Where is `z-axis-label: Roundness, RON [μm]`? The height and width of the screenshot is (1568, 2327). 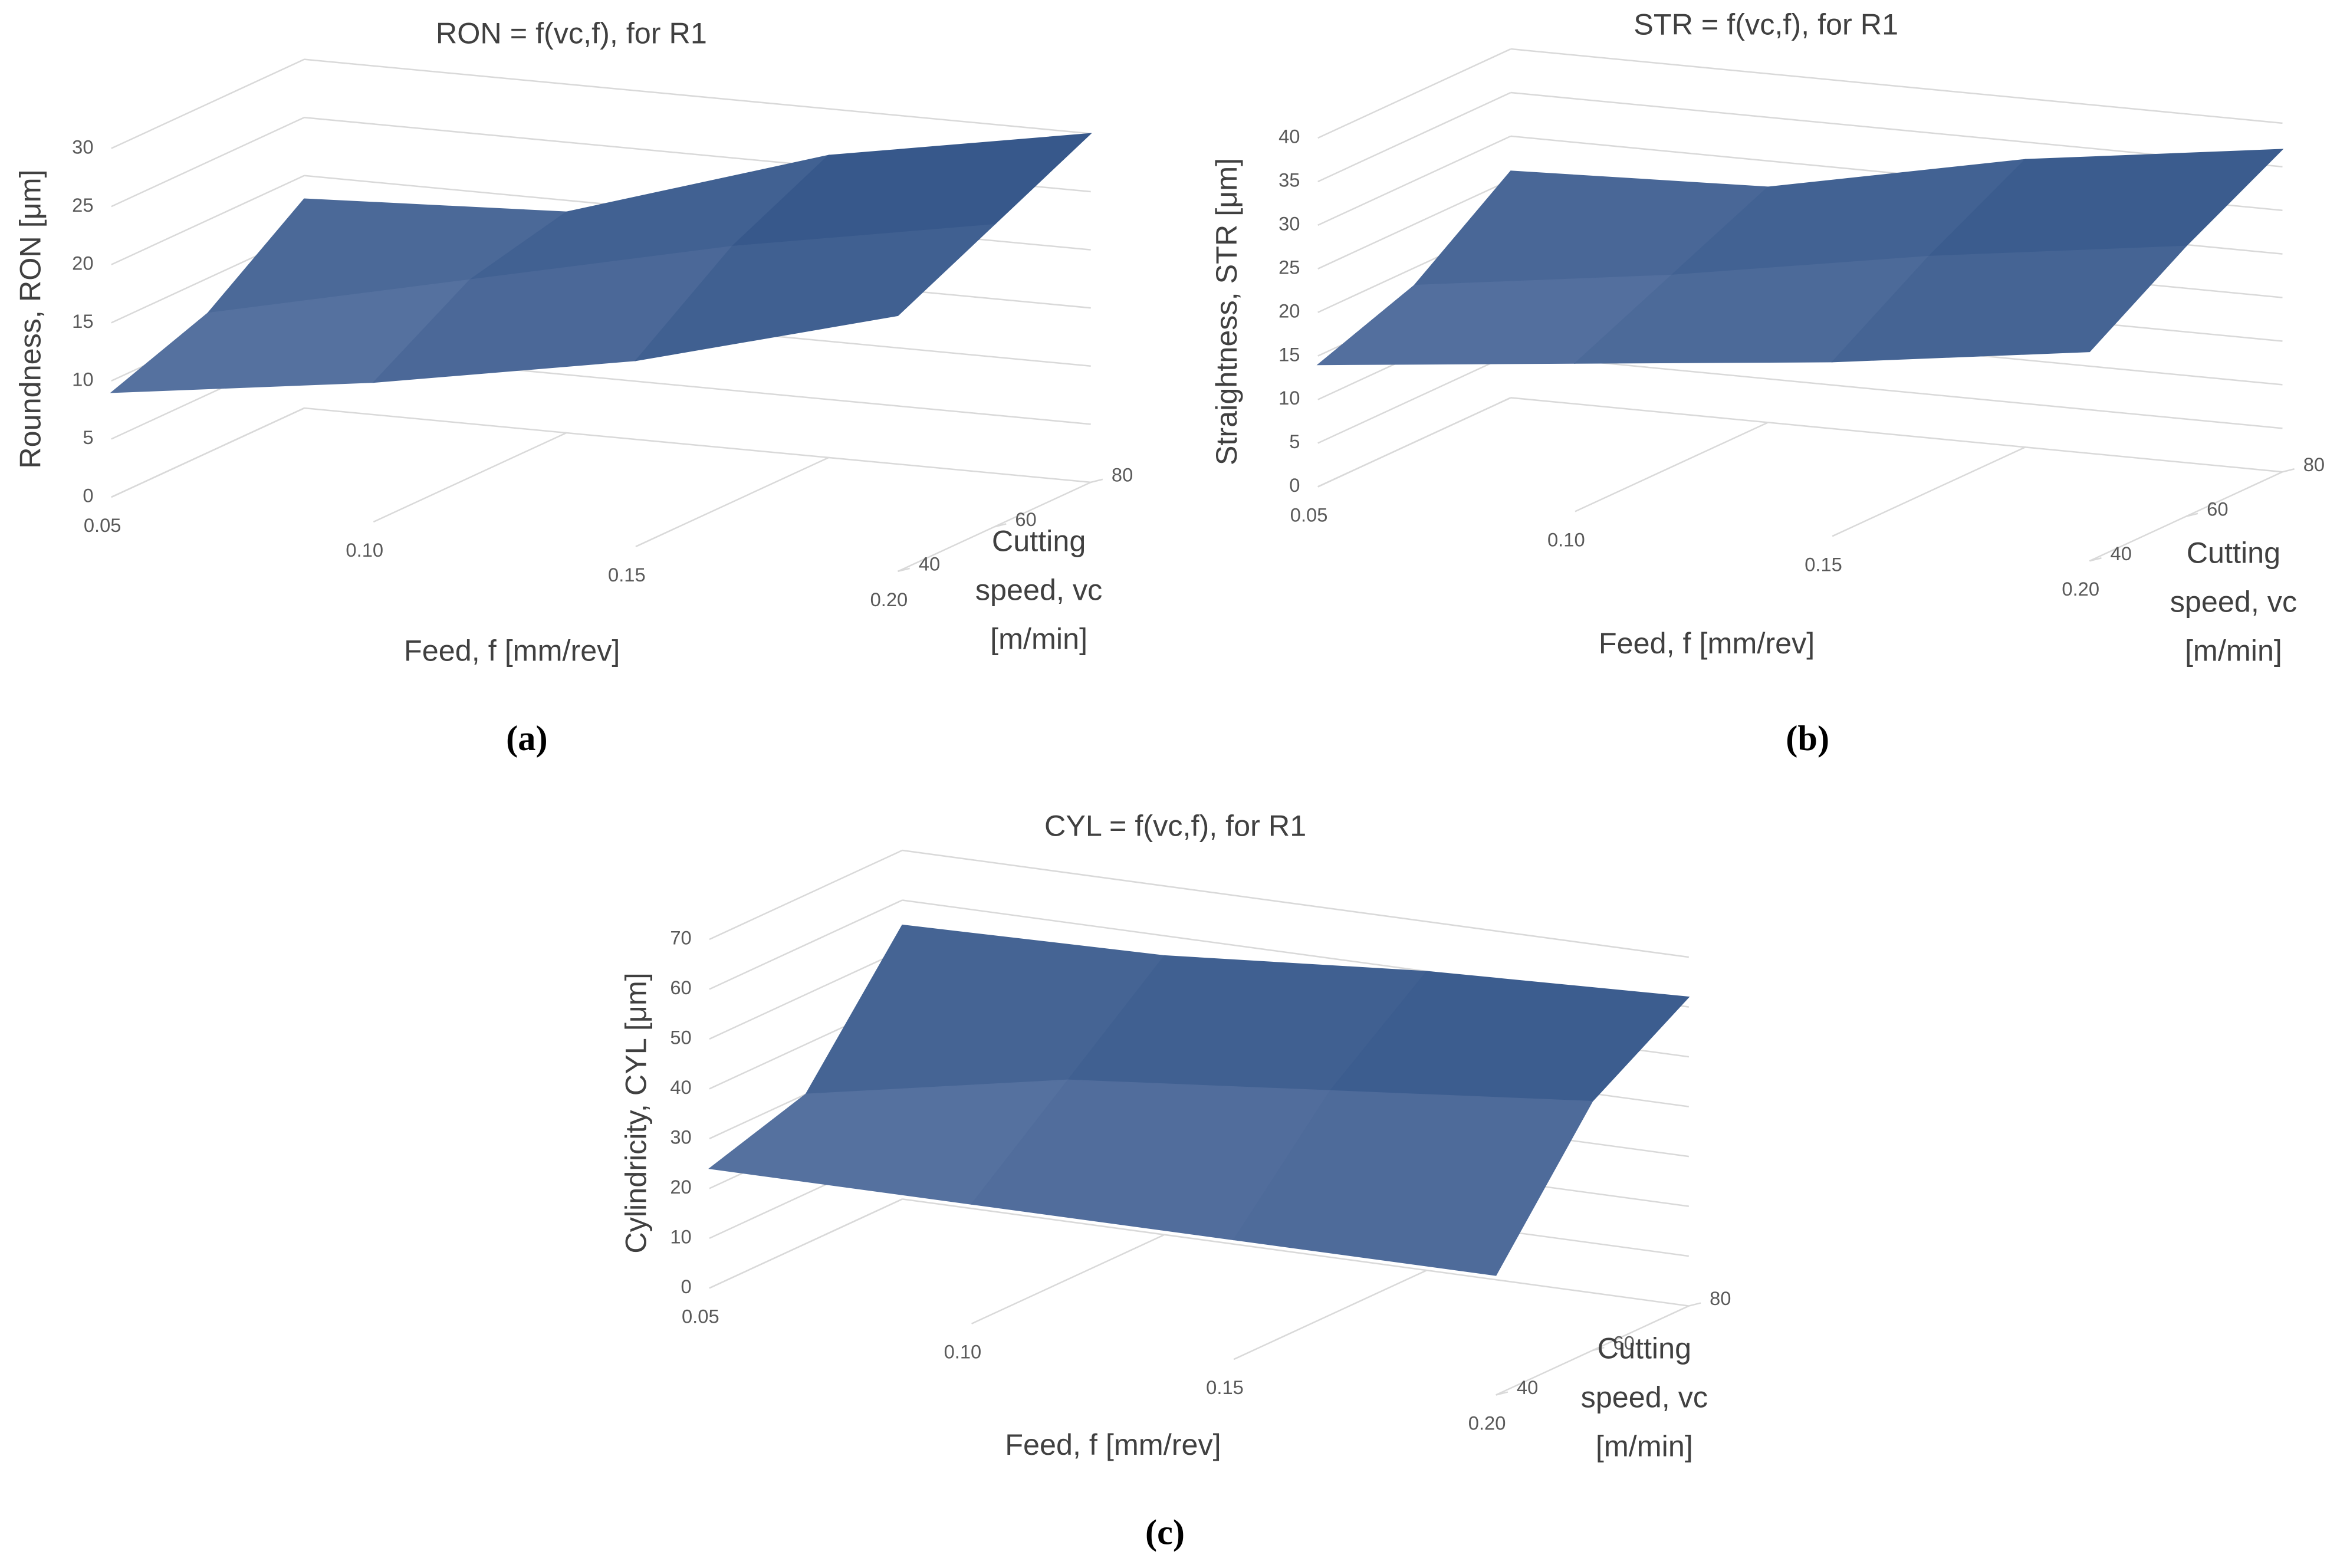 z-axis-label: Roundness, RON [μm] is located at coordinates (31, 318).